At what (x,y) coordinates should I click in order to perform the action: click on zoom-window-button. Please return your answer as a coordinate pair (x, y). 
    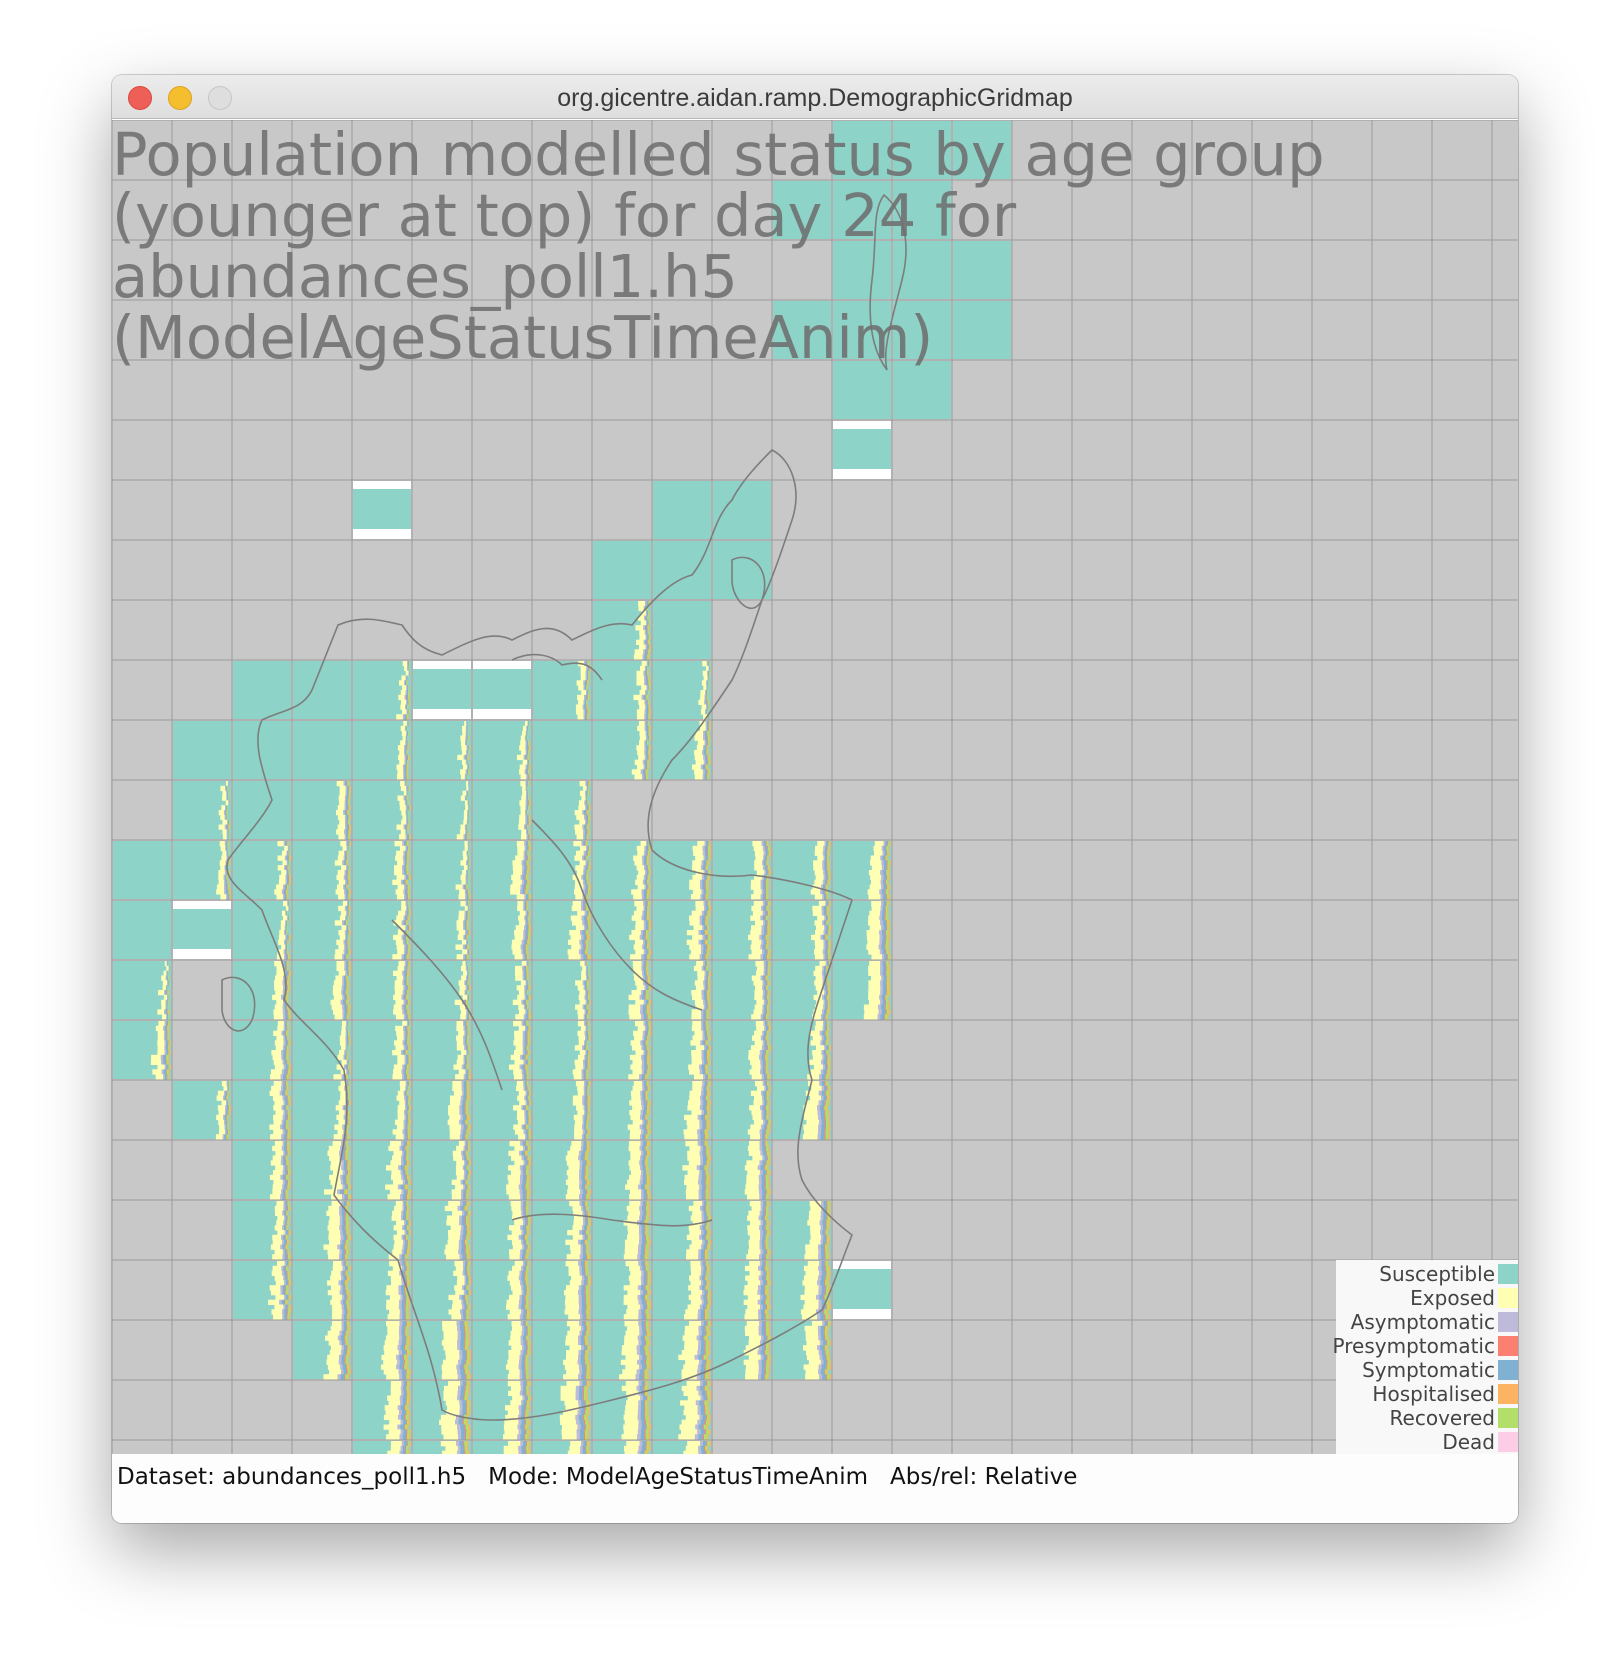
    Looking at the image, I should click on (220, 98).